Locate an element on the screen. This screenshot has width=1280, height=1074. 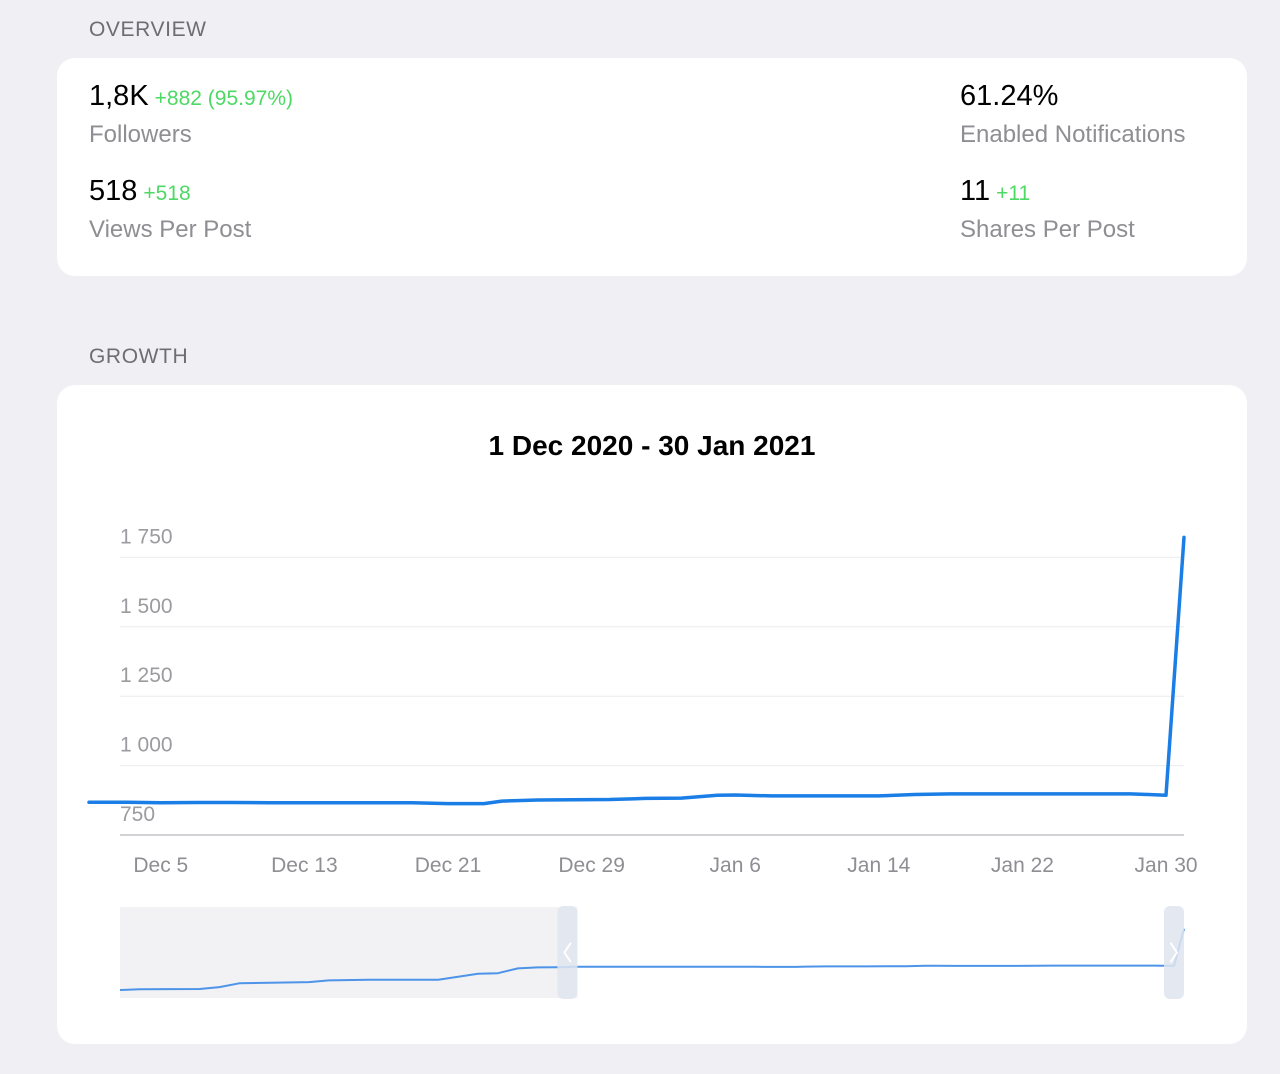
followers-label: Followers is located at coordinates (140, 134).